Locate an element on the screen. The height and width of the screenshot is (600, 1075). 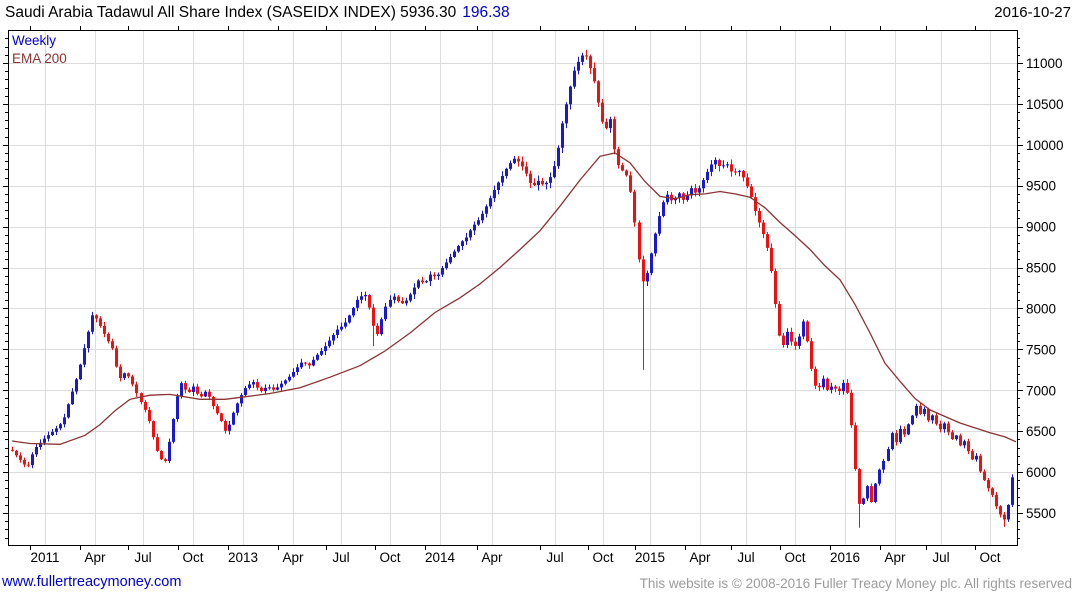
svg-text: 7500 is located at coordinates (1041, 349).